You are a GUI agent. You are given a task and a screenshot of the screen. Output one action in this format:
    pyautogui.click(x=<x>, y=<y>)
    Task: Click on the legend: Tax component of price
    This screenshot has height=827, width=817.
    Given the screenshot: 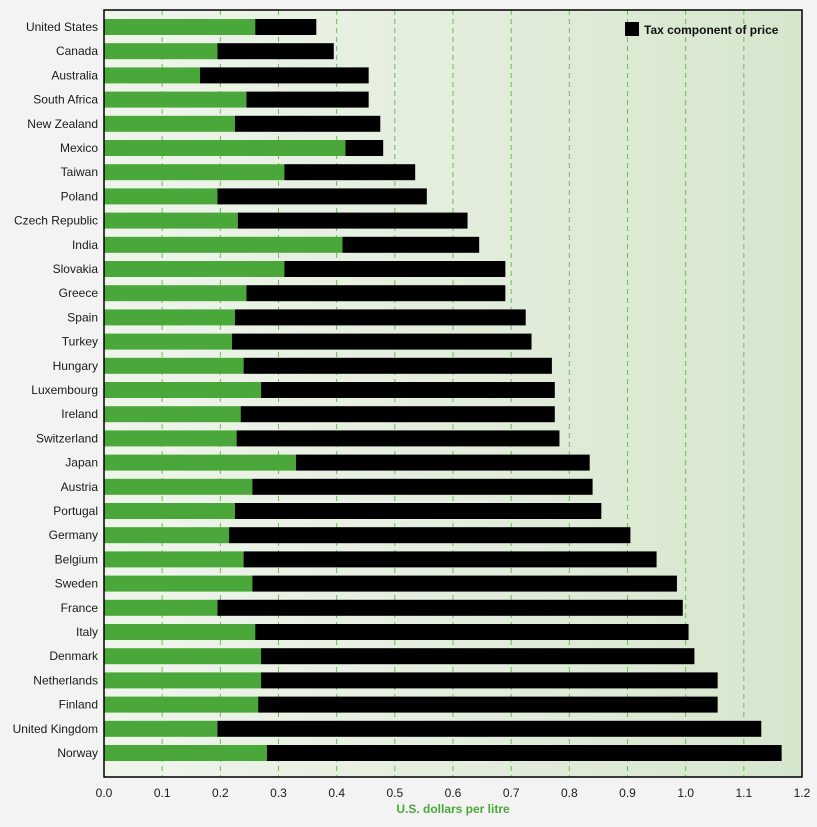 What is the action you would take?
    pyautogui.click(x=702, y=29)
    